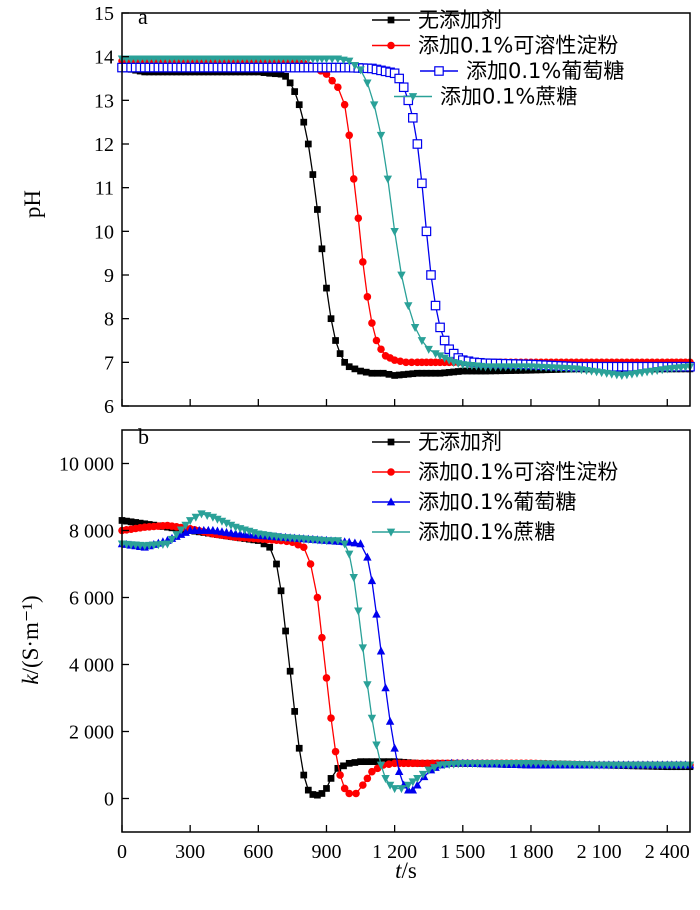 Image resolution: width=700 pixels, height=910 pixels. I want to click on legend-label: 添加0.1%葡萄糖, so click(497, 502).